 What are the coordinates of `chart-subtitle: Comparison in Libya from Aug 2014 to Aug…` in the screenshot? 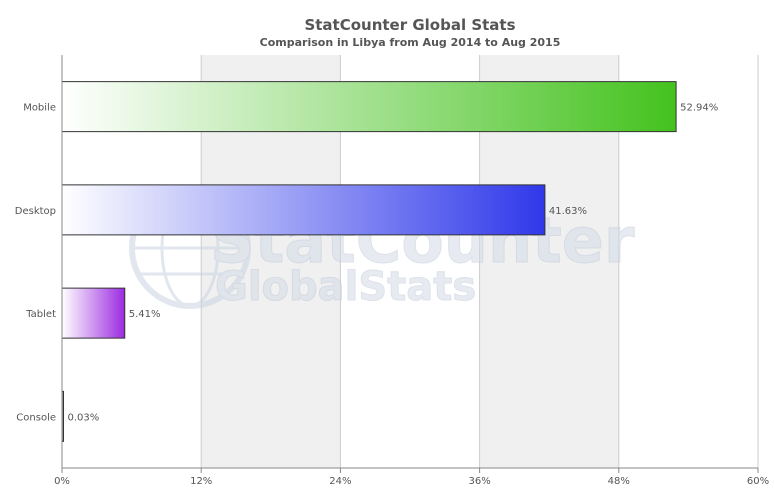 It's located at (410, 42).